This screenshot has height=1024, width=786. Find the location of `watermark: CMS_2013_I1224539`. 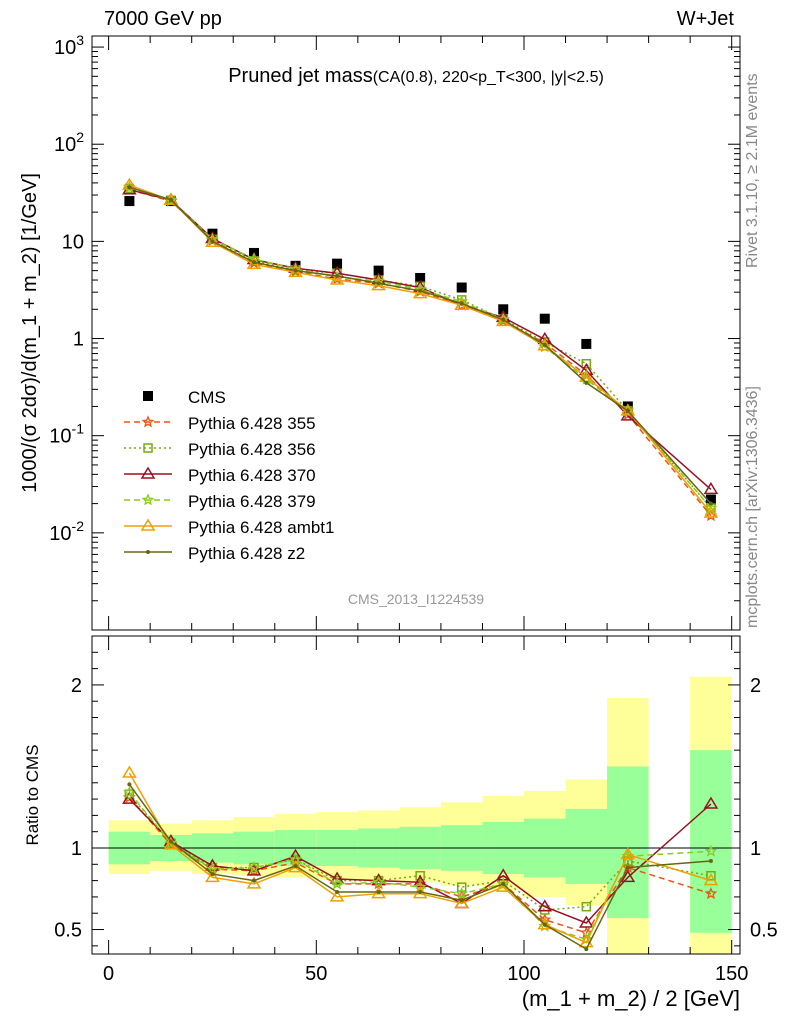

watermark: CMS_2013_I1224539 is located at coordinates (416, 599).